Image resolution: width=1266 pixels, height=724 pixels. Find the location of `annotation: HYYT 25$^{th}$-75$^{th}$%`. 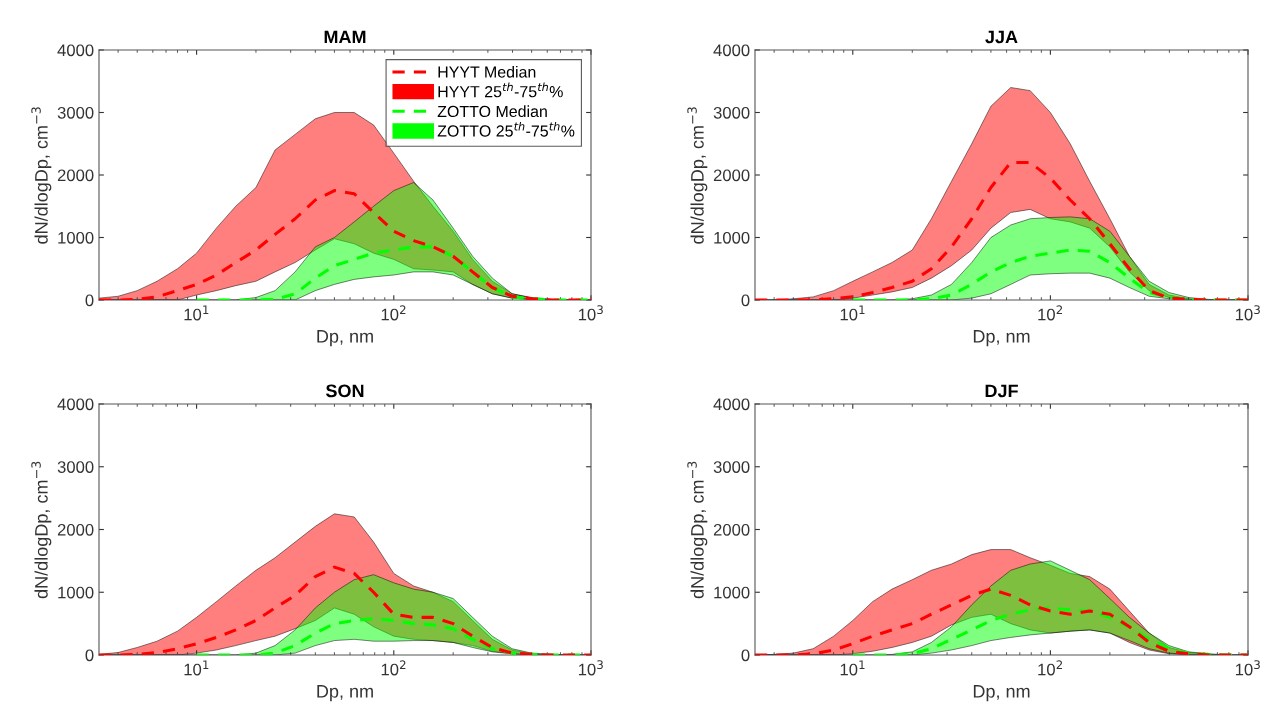

annotation: HYYT 25$^{th}$-75$^{th}$% is located at coordinates (500, 90).